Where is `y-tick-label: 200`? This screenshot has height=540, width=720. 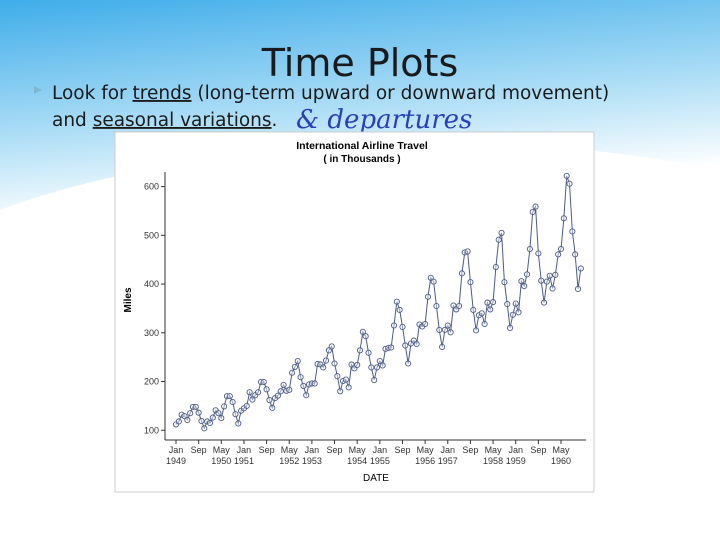
y-tick-label: 200 is located at coordinates (151, 382).